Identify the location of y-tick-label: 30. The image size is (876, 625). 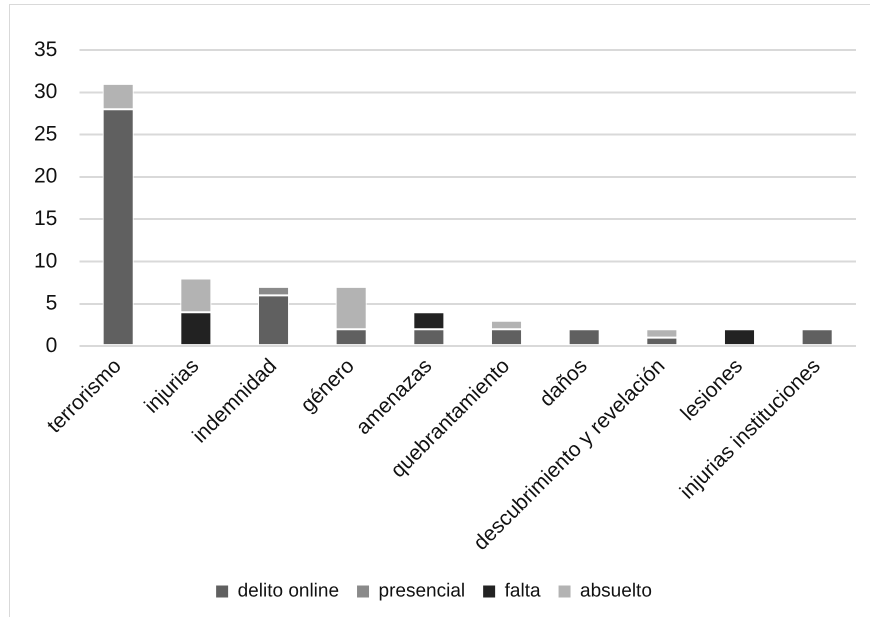
(46, 92).